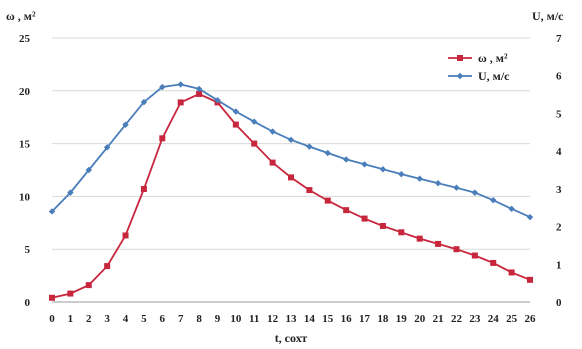 This screenshot has width=582, height=349. I want to click on x-tick-label-19: 19, so click(402, 319).